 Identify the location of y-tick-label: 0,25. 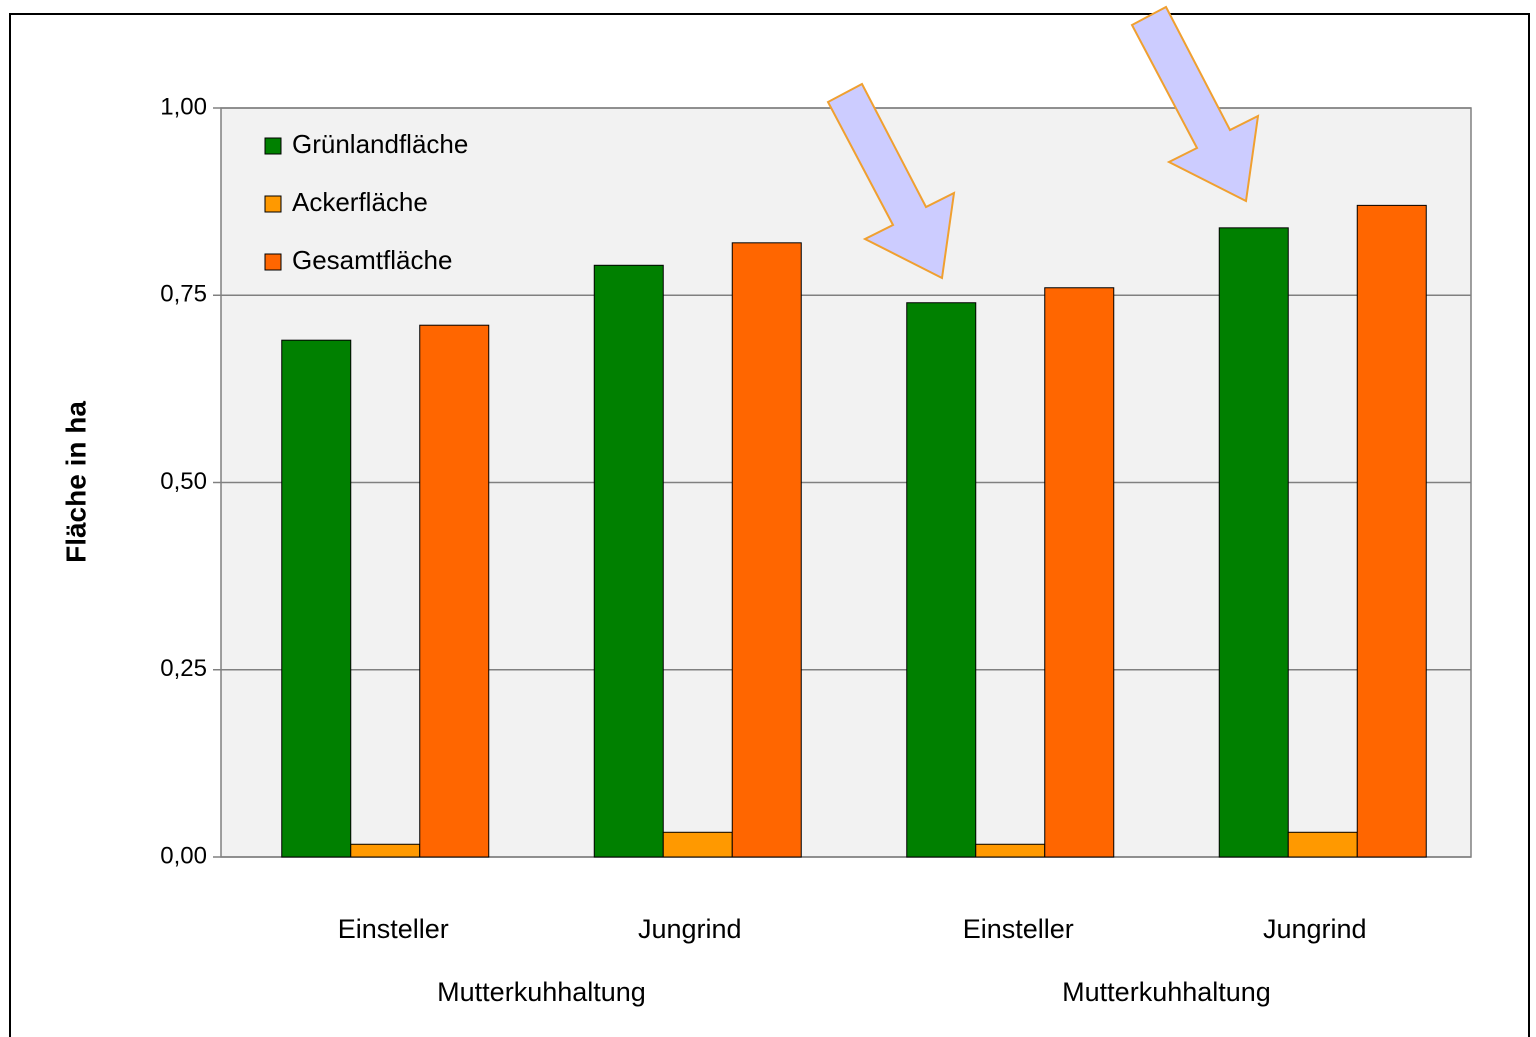
(183, 668).